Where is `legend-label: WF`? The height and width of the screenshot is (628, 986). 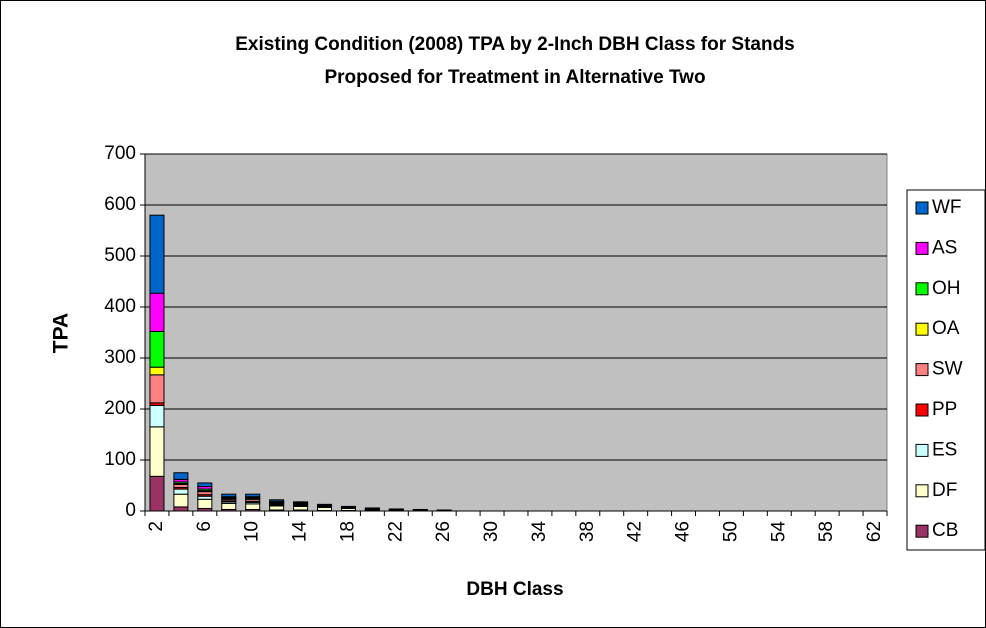
legend-label: WF is located at coordinates (947, 207).